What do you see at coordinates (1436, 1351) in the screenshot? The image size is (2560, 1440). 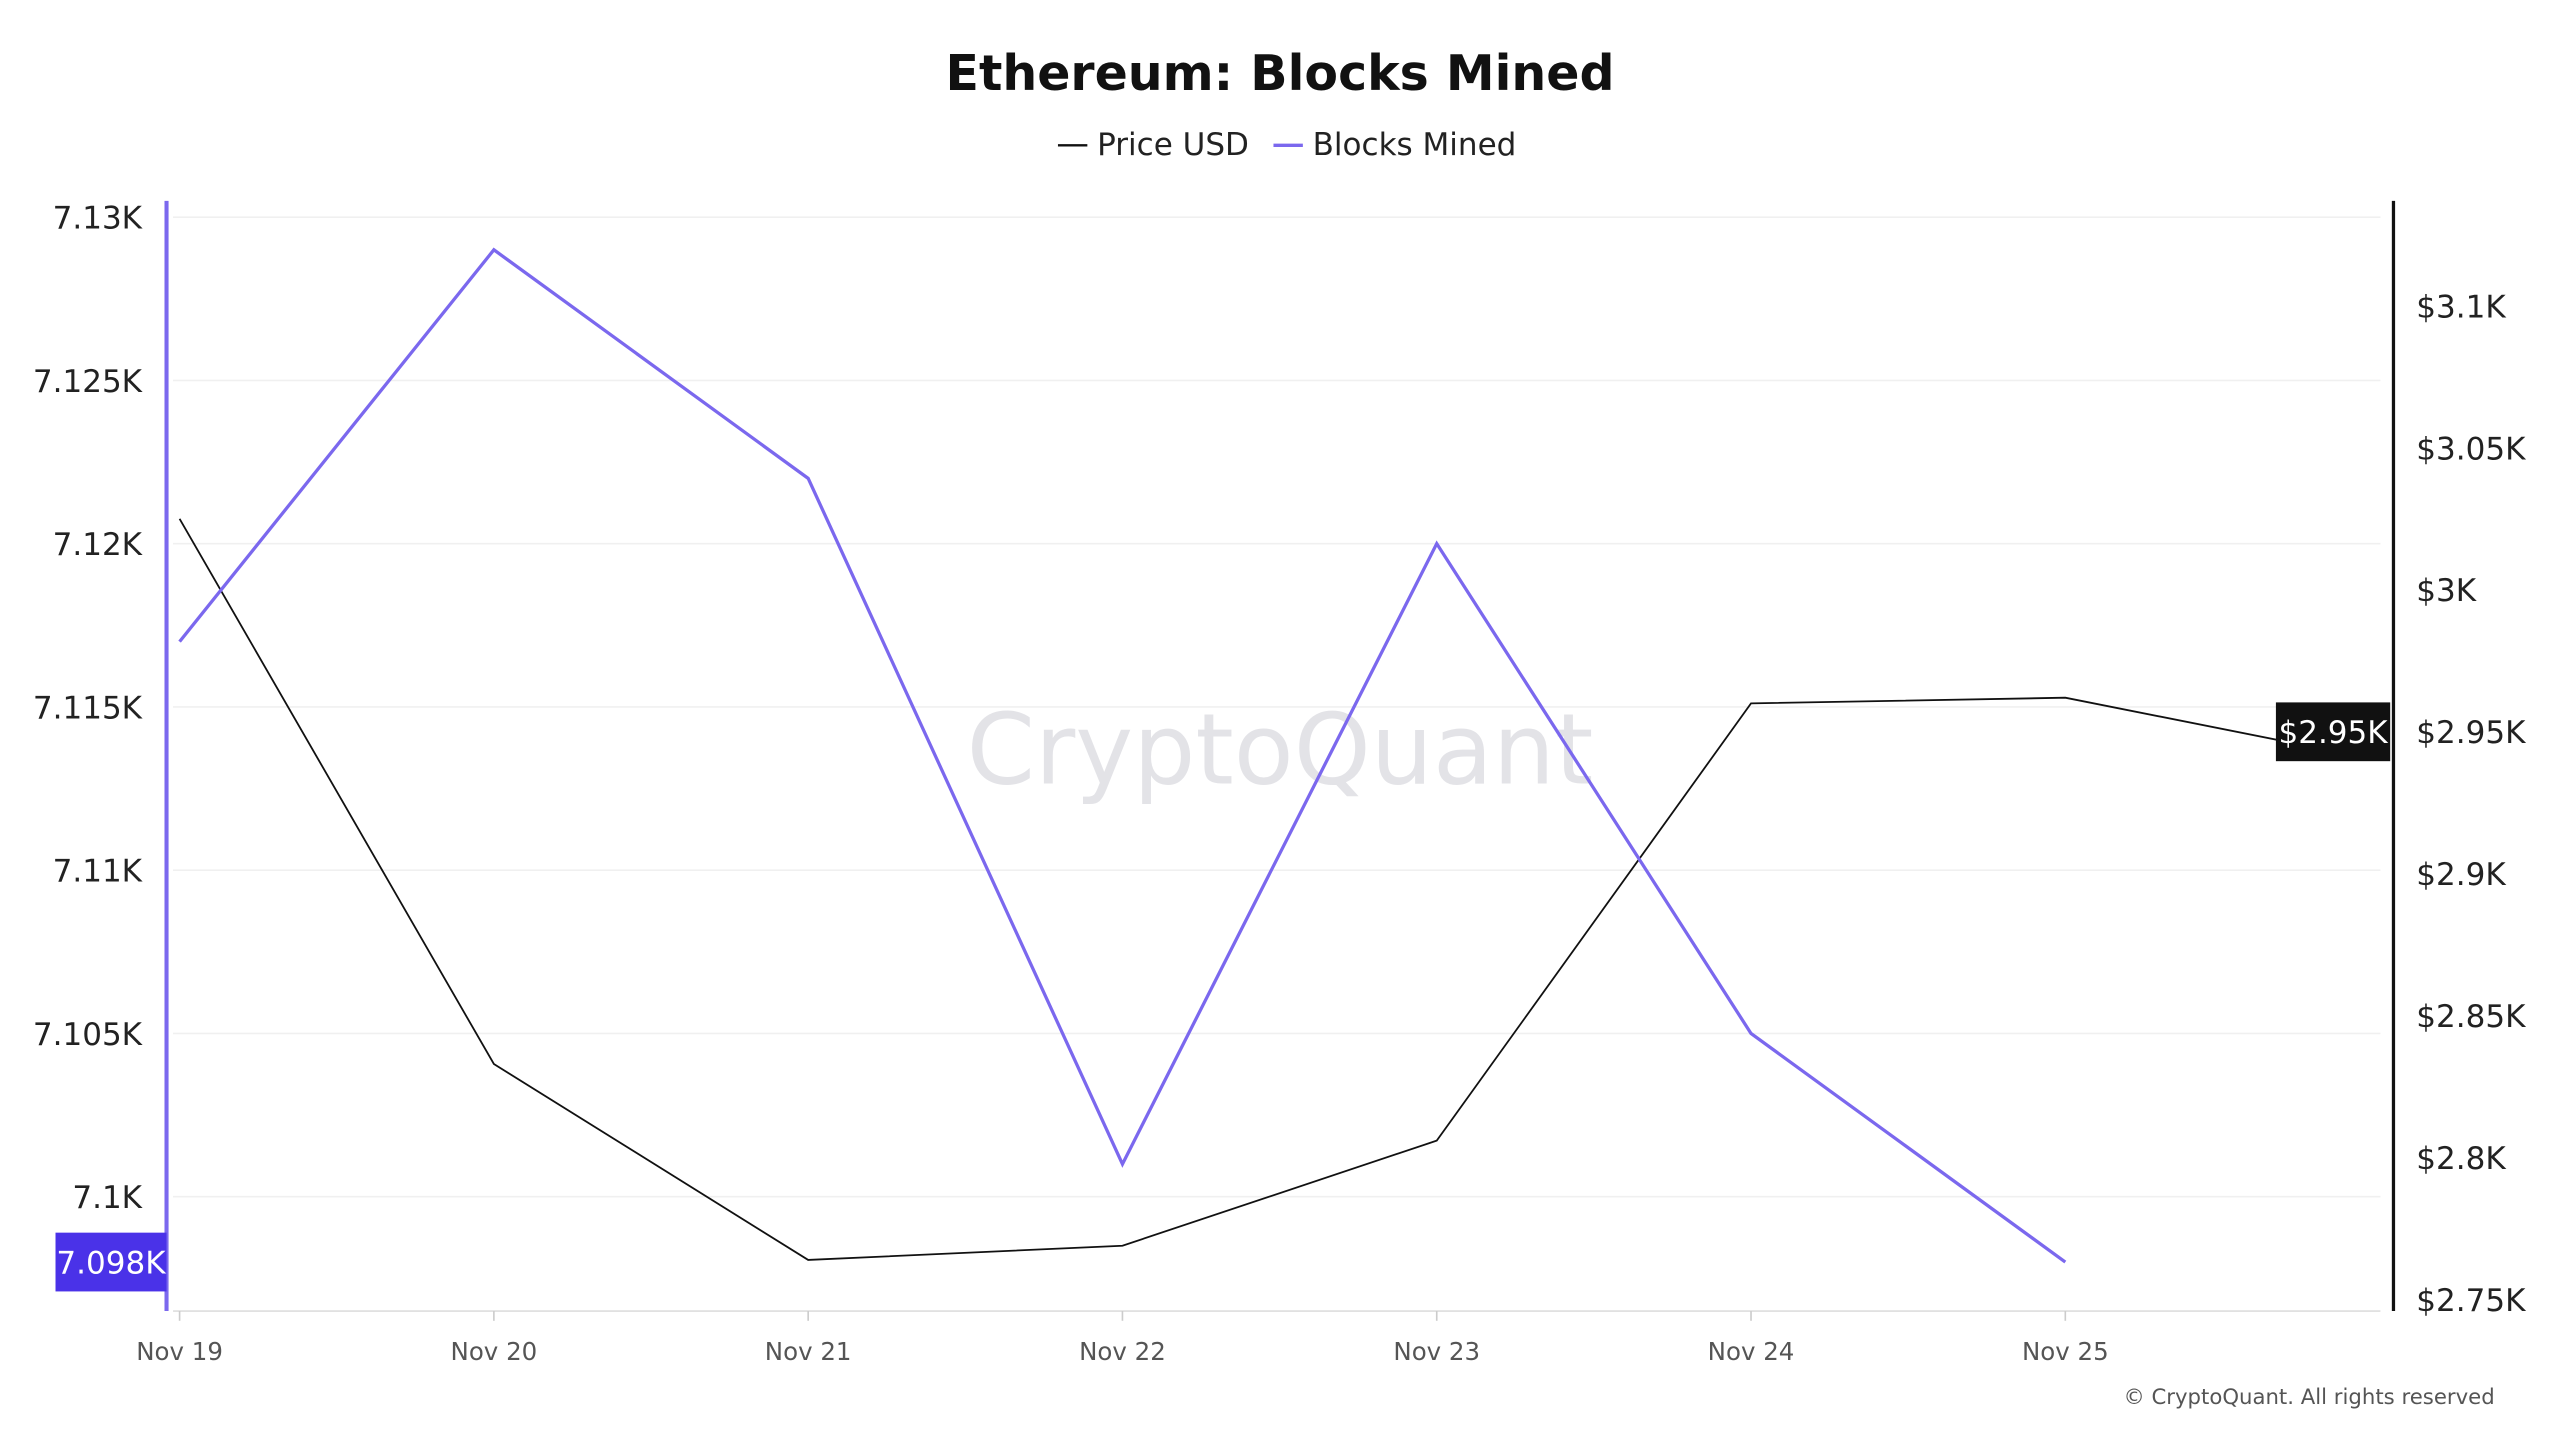 I see `x-tick-label: Nov 23` at bounding box center [1436, 1351].